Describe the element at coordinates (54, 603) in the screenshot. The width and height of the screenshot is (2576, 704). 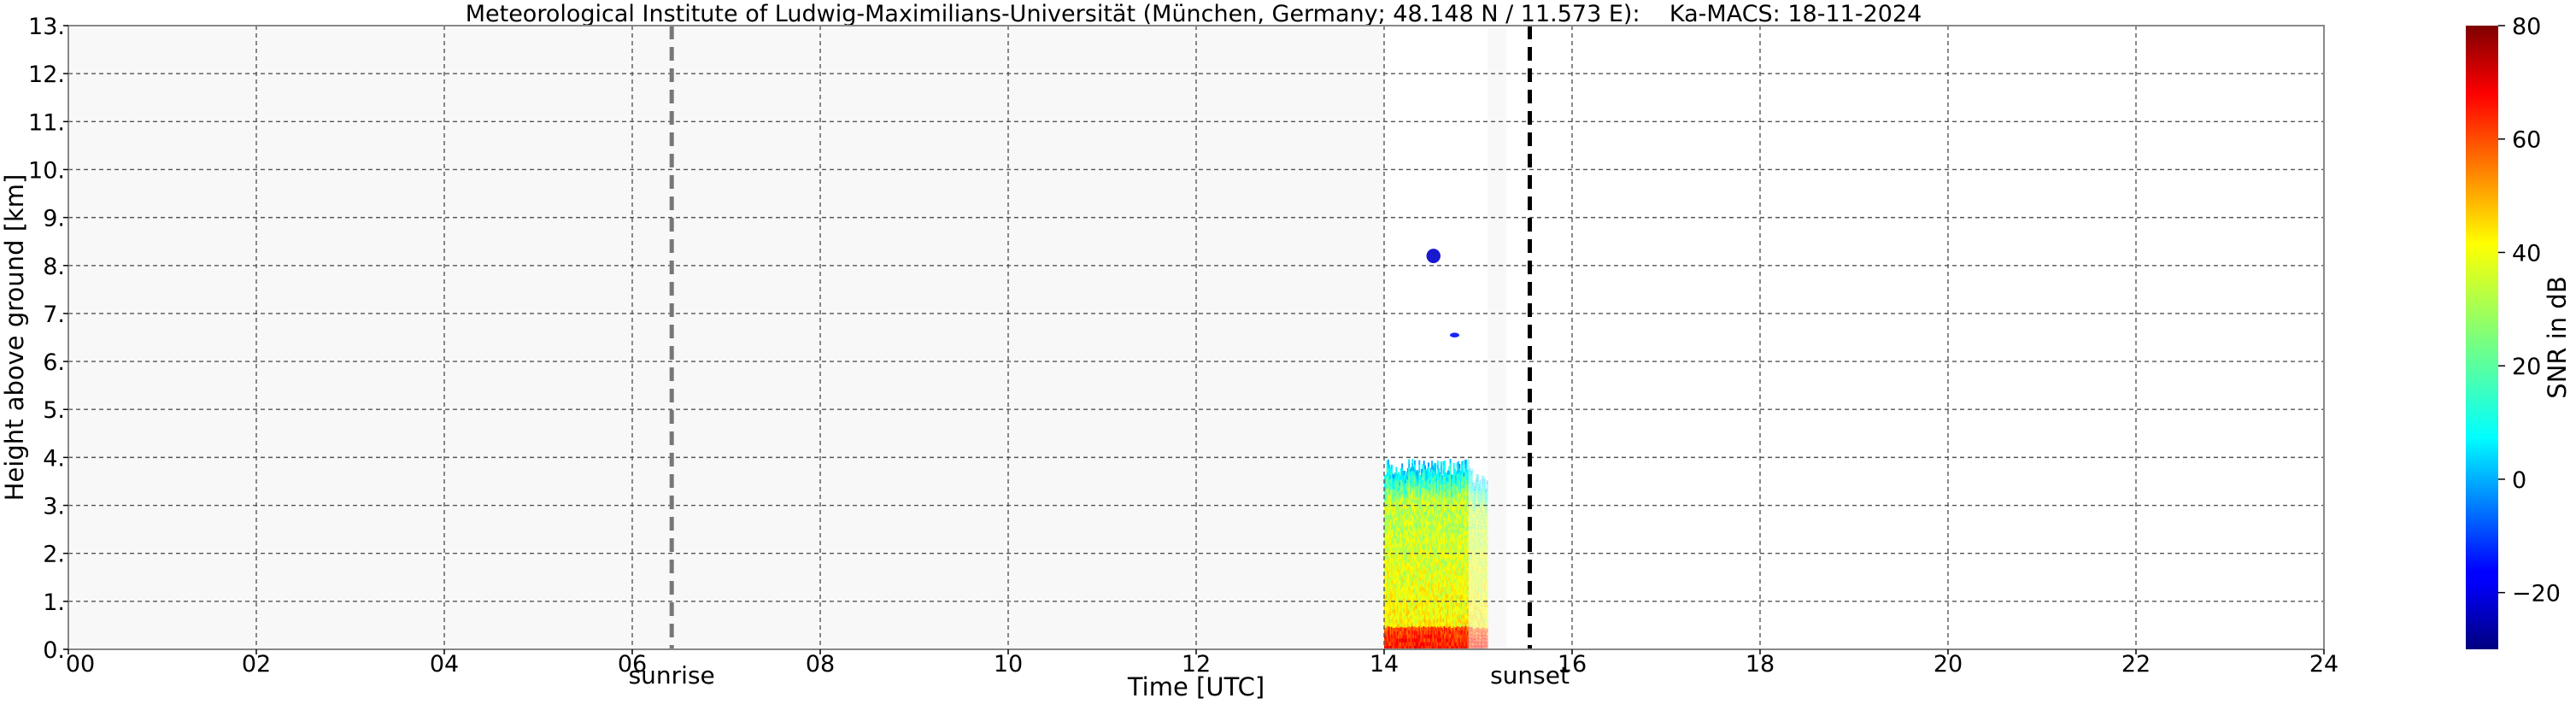
I see `y-tick-label: 1.` at that location.